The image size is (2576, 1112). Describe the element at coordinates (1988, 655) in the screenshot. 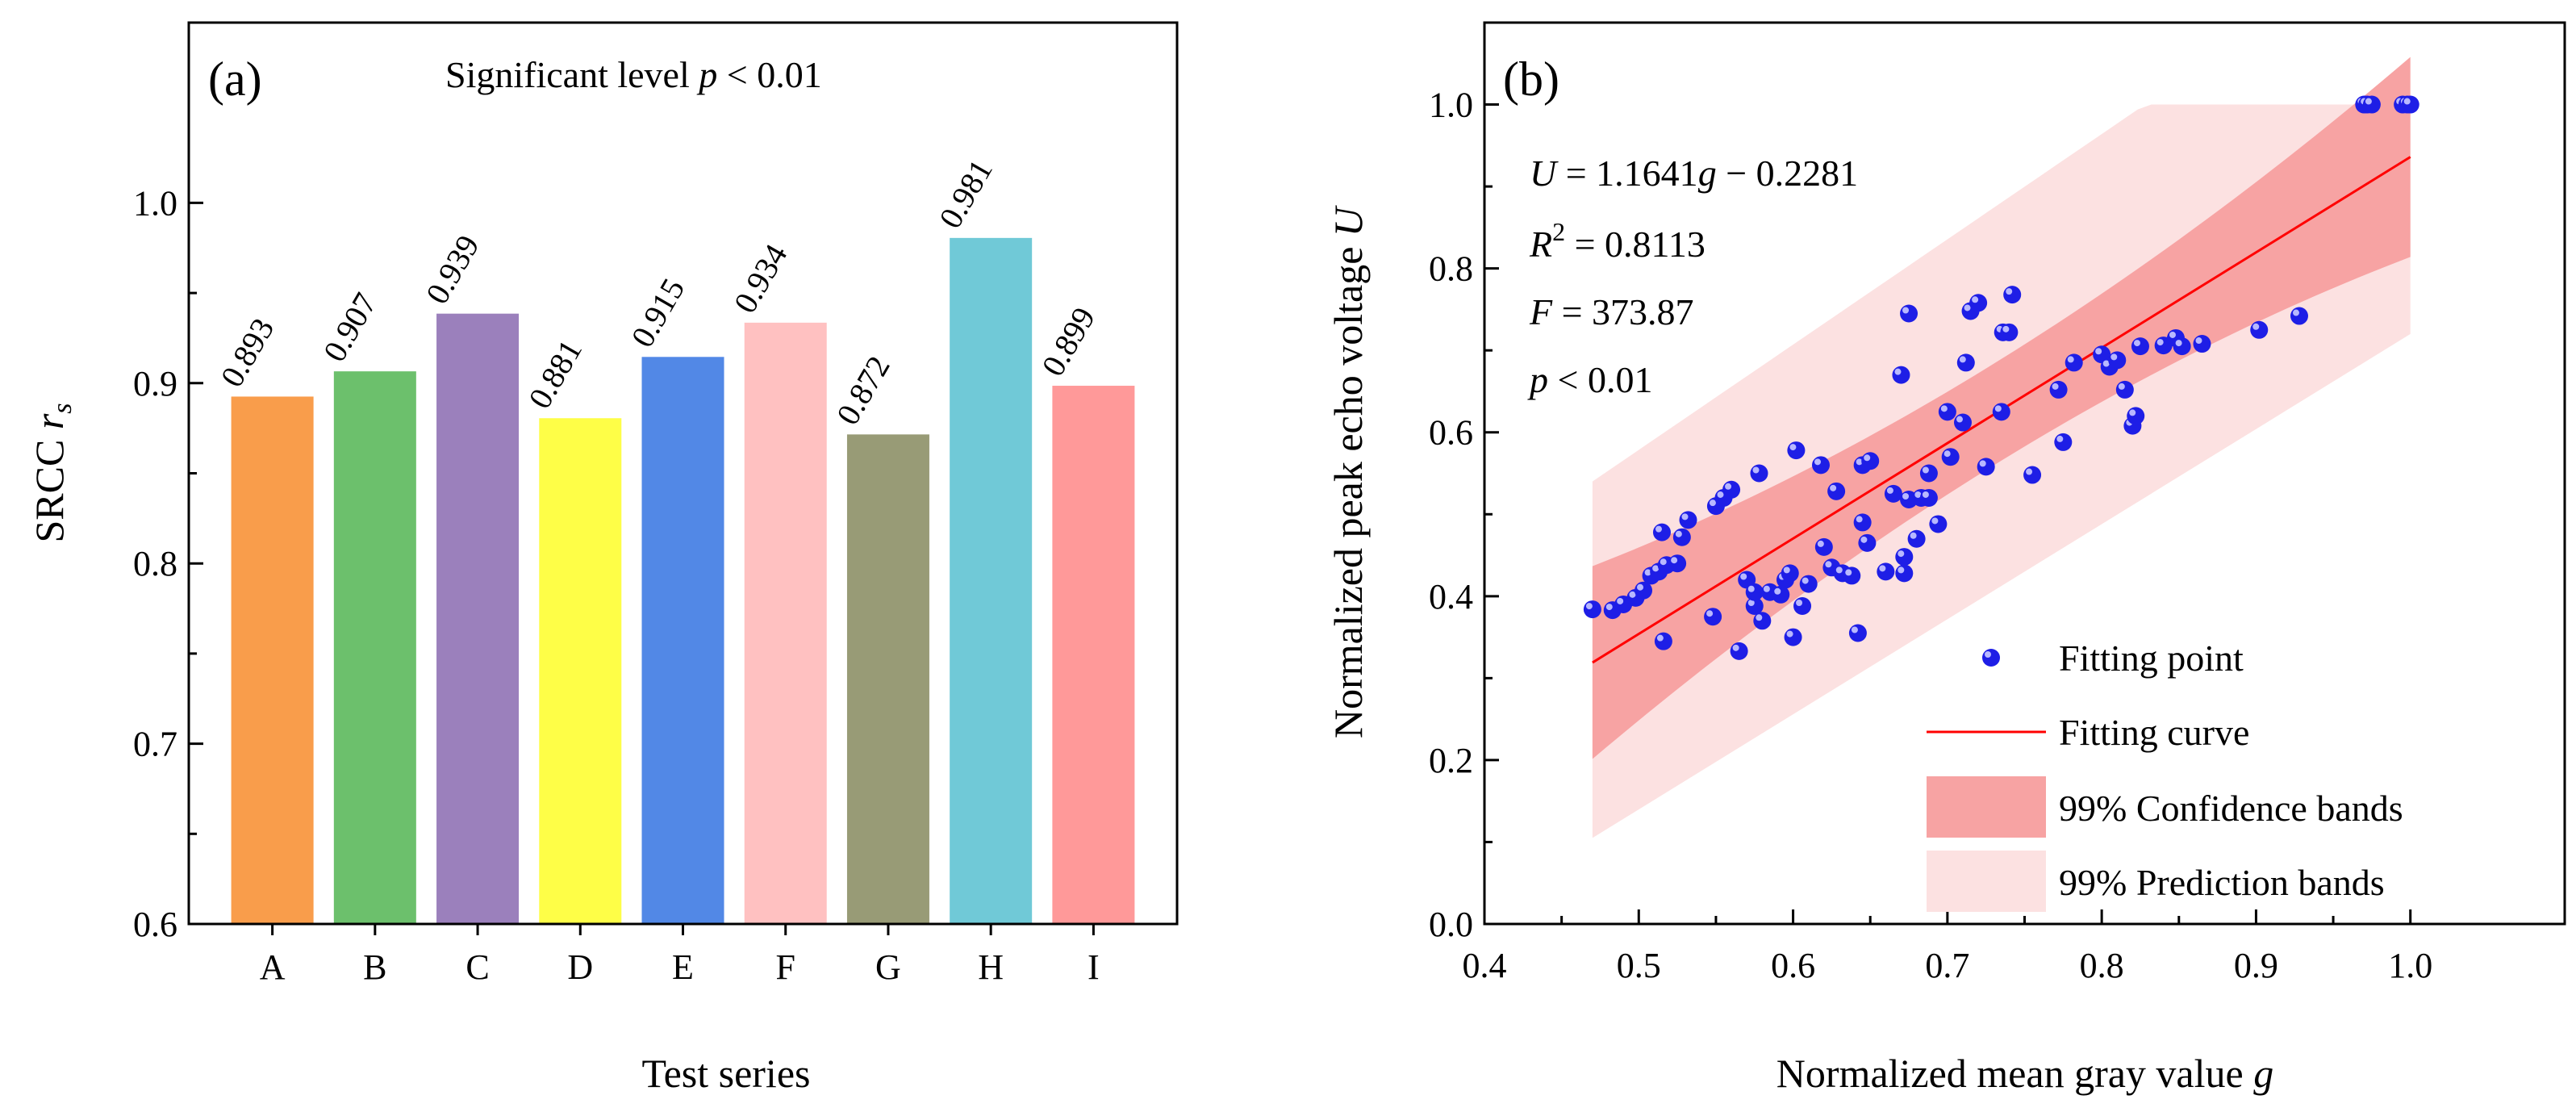

I see `legend-point-highlight` at that location.